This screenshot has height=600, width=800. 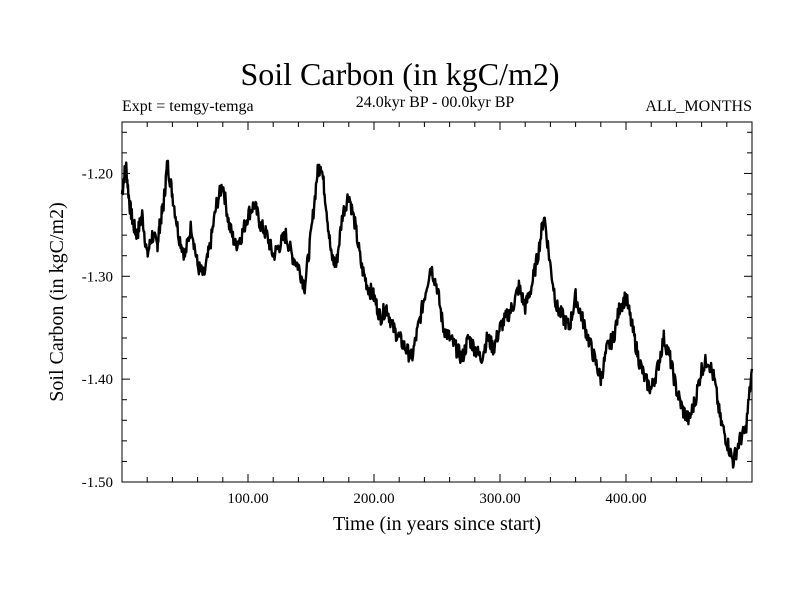 What do you see at coordinates (97, 174) in the screenshot?
I see `y-tick-label: -1.20` at bounding box center [97, 174].